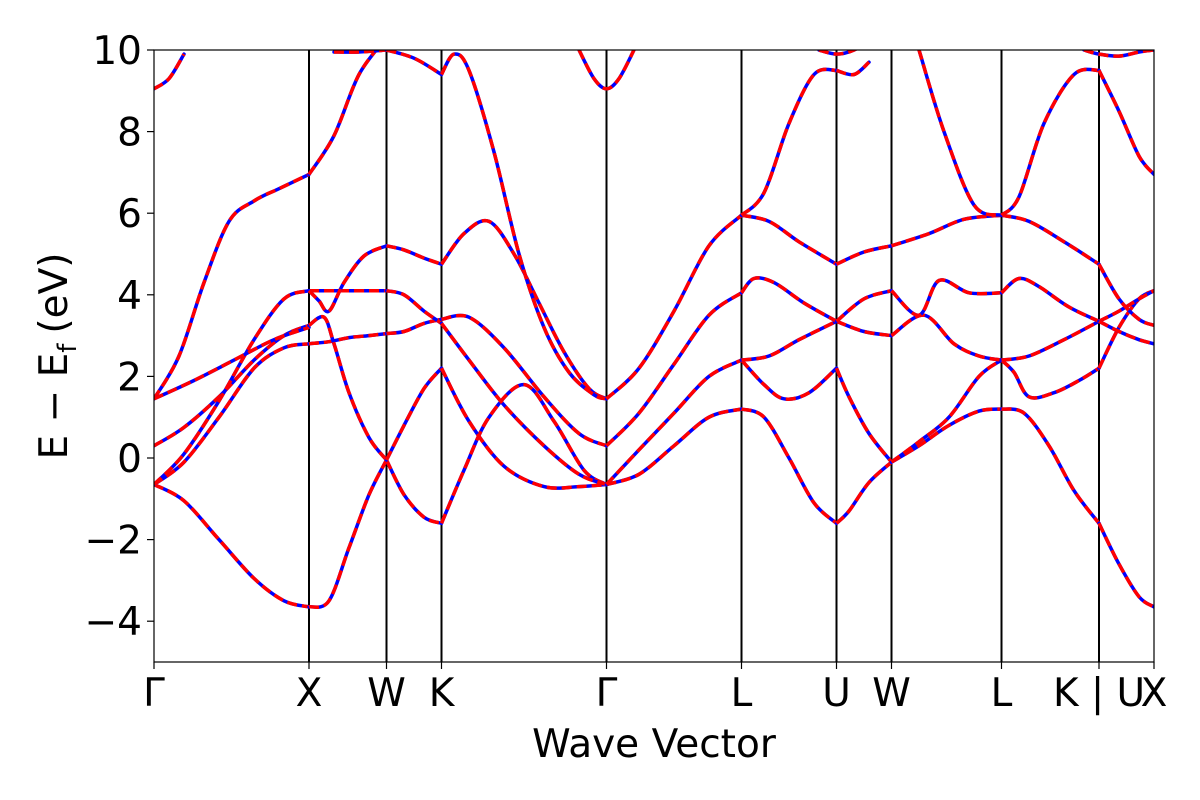 The height and width of the screenshot is (800, 1200). I want to click on x-tick-label: L, so click(742, 693).